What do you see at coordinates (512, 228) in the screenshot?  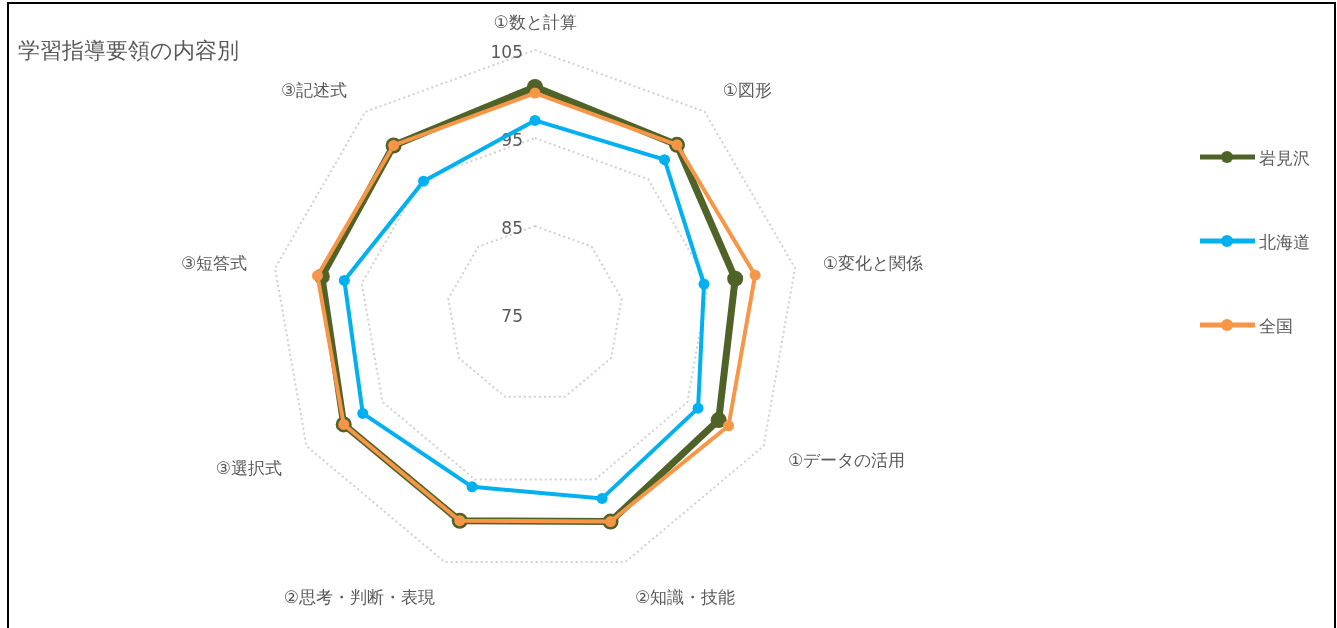 I see `y-tick-label: 85` at bounding box center [512, 228].